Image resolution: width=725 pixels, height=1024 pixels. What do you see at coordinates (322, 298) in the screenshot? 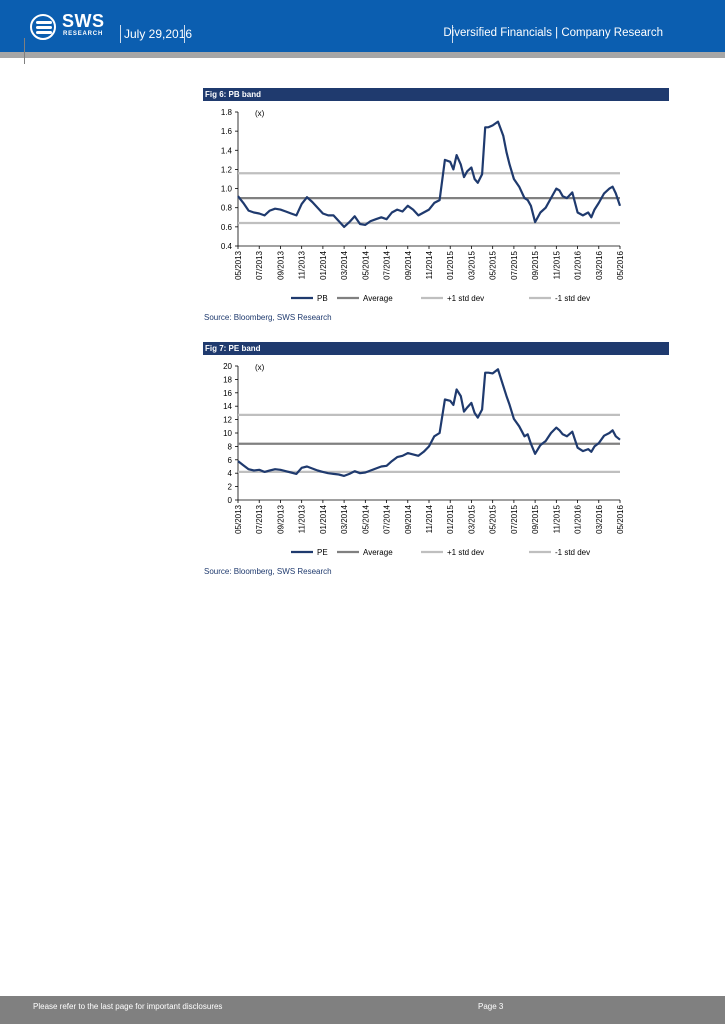
I see `legend-label: PB` at bounding box center [322, 298].